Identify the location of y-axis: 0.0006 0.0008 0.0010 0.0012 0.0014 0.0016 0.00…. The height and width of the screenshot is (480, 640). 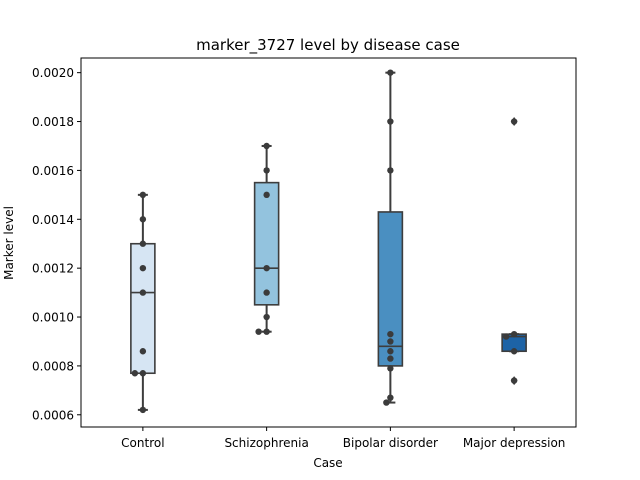
(56, 244).